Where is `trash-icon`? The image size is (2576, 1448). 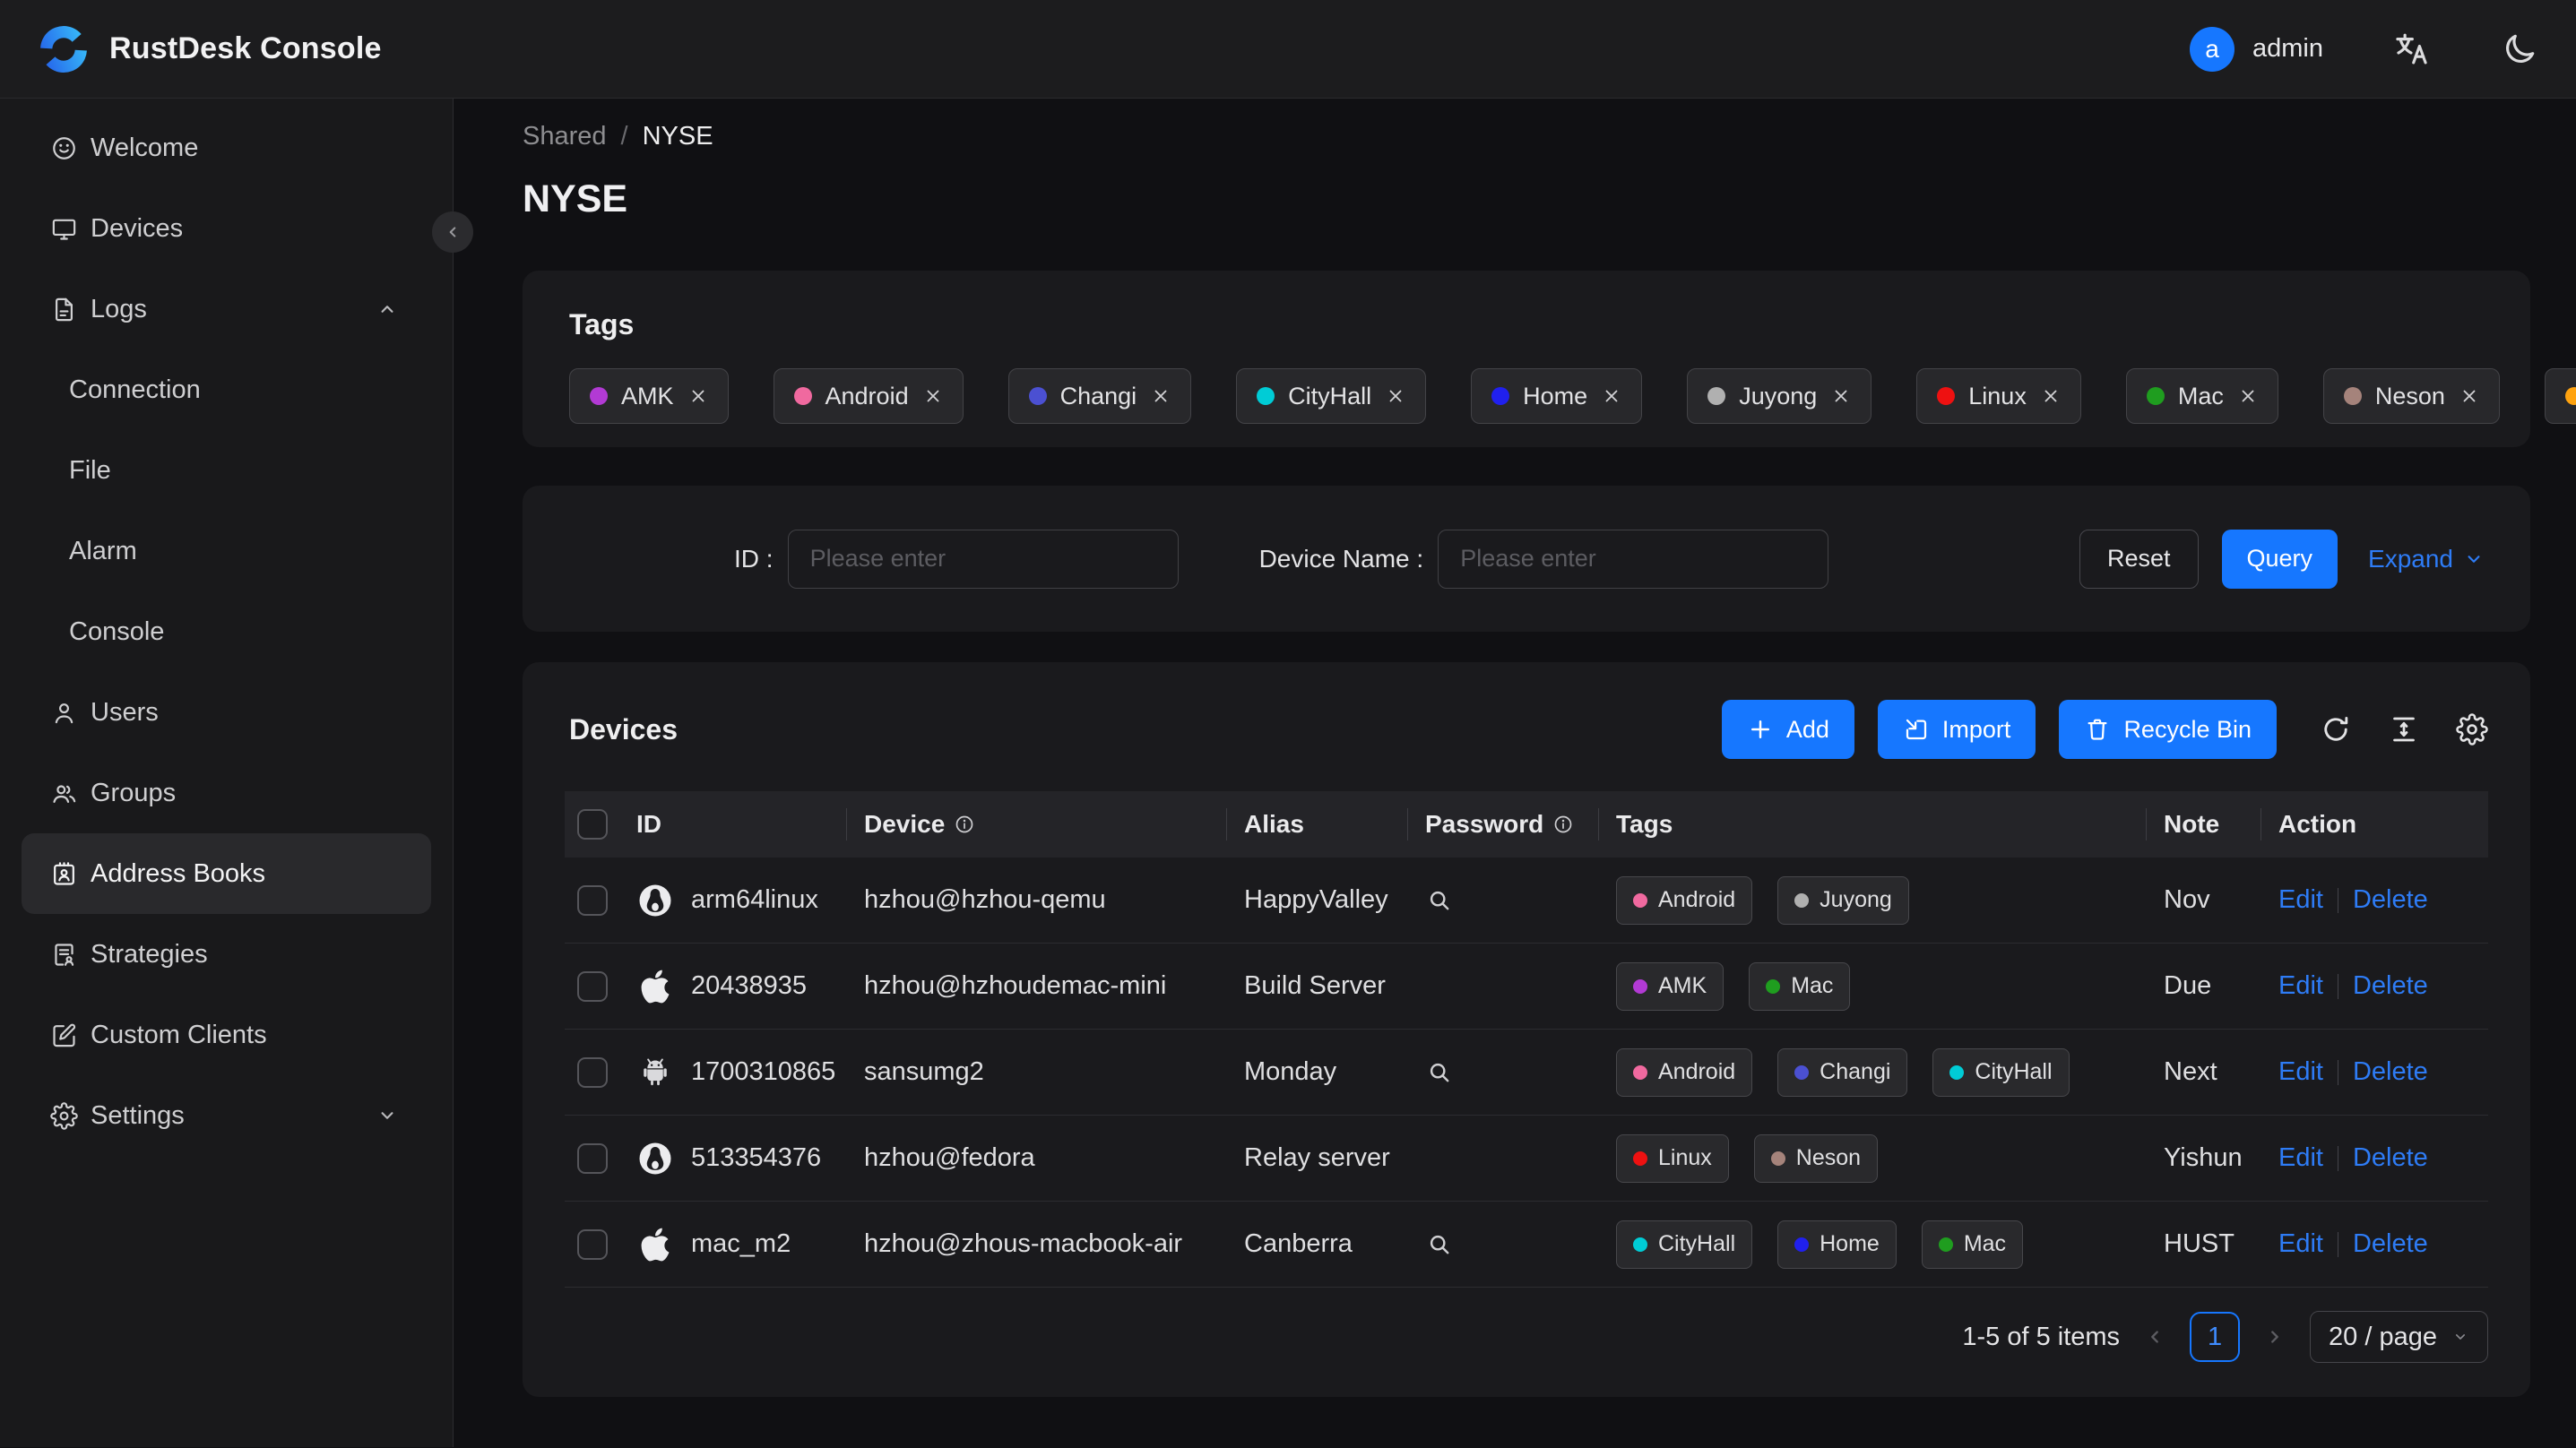
trash-icon is located at coordinates (2097, 729).